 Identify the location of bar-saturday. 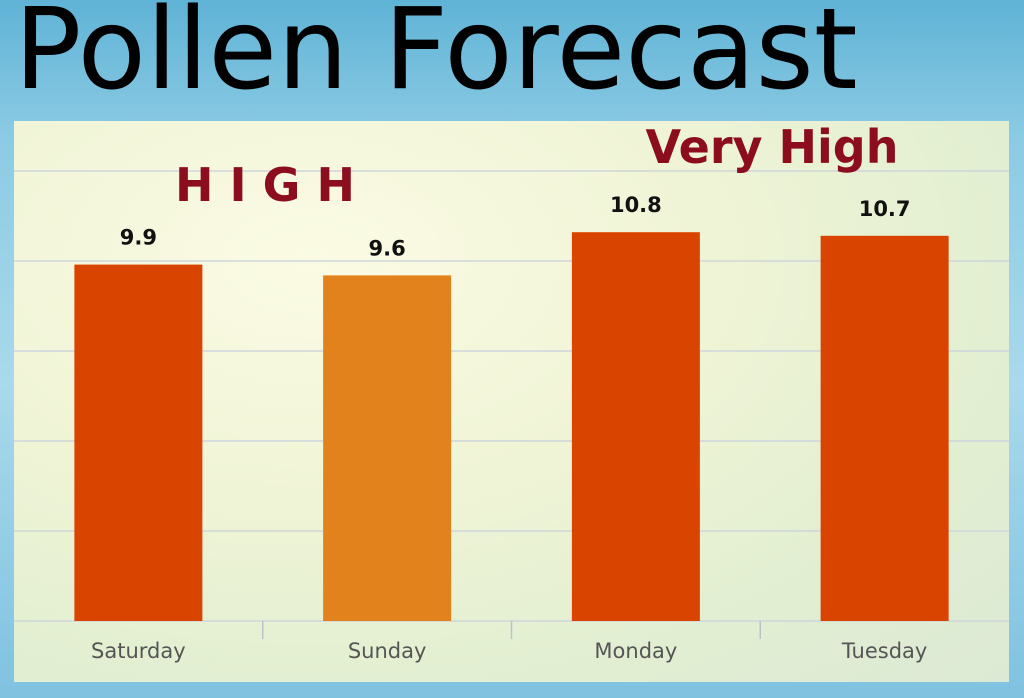
(138, 442).